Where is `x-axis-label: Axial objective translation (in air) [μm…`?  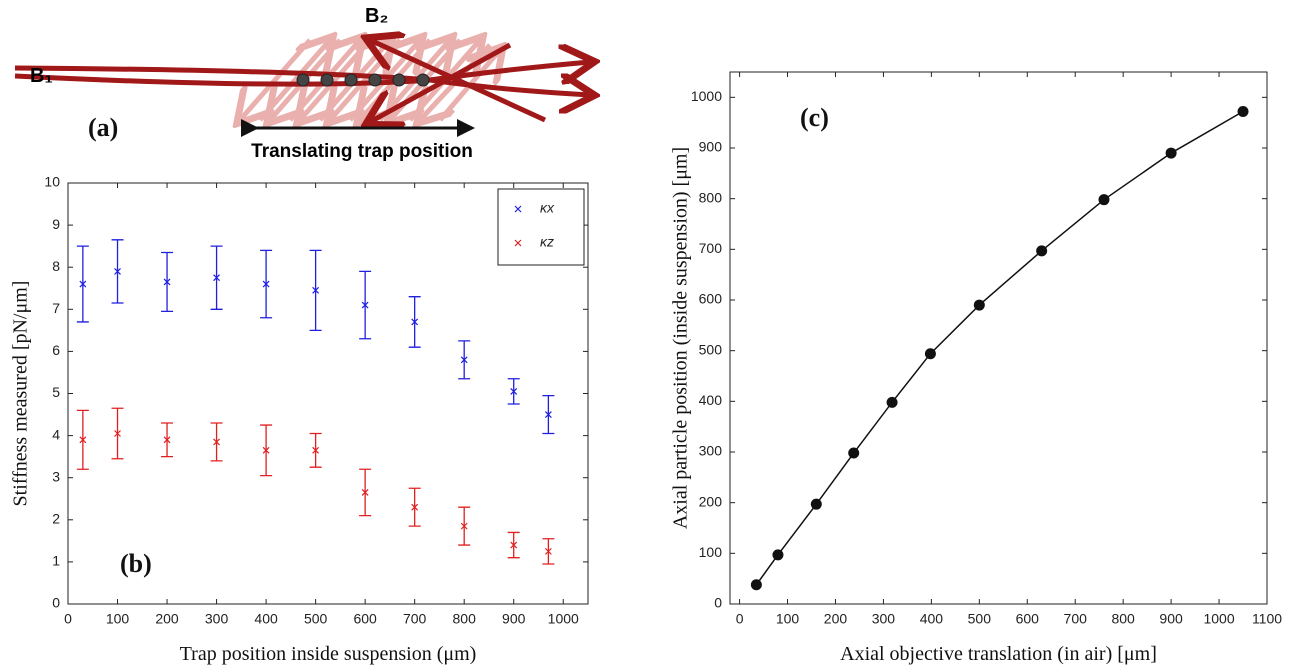
x-axis-label: Axial objective translation (in air) [μm… is located at coordinates (998, 654).